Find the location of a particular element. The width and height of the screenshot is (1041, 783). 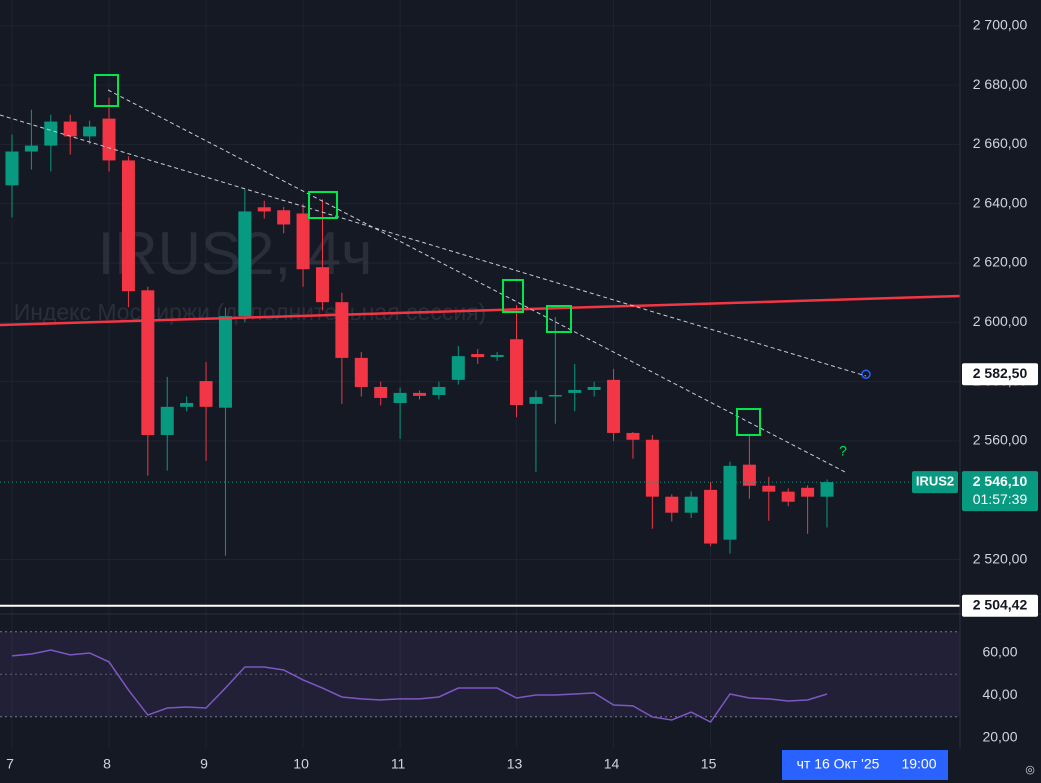

rsi-line is located at coordinates (419, 686).